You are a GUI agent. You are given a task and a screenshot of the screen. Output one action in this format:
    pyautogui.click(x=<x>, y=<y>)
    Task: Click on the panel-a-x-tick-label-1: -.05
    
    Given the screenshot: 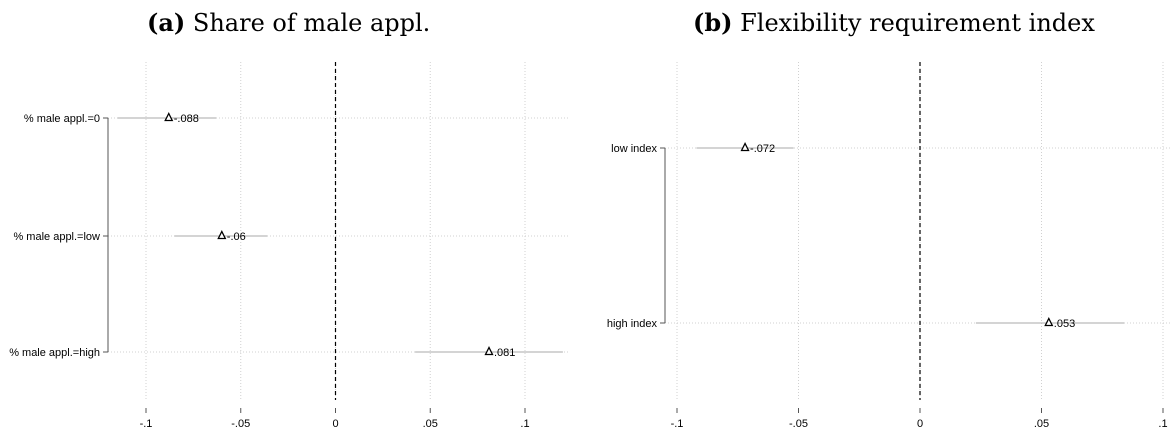 What is the action you would take?
    pyautogui.click(x=240, y=424)
    